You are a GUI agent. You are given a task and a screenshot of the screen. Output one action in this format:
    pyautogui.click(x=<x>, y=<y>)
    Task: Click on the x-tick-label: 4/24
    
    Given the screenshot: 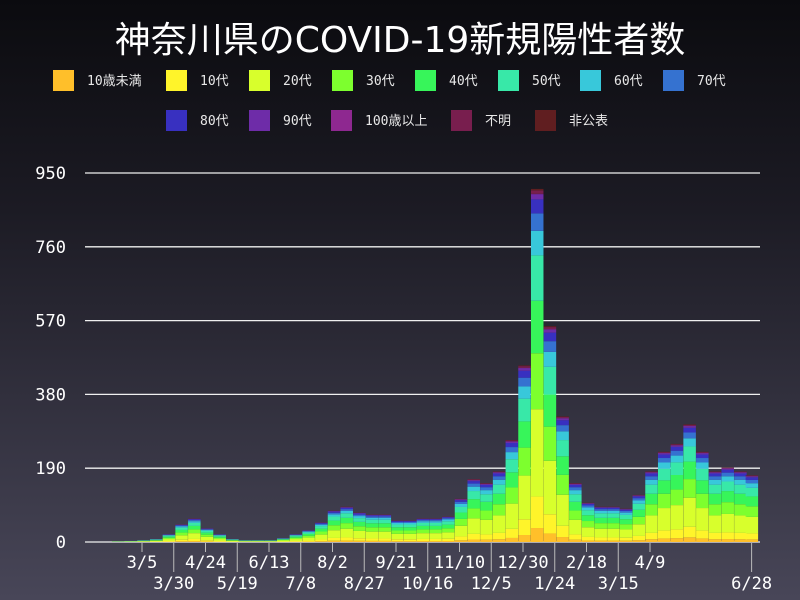 What is the action you would take?
    pyautogui.click(x=205, y=563)
    